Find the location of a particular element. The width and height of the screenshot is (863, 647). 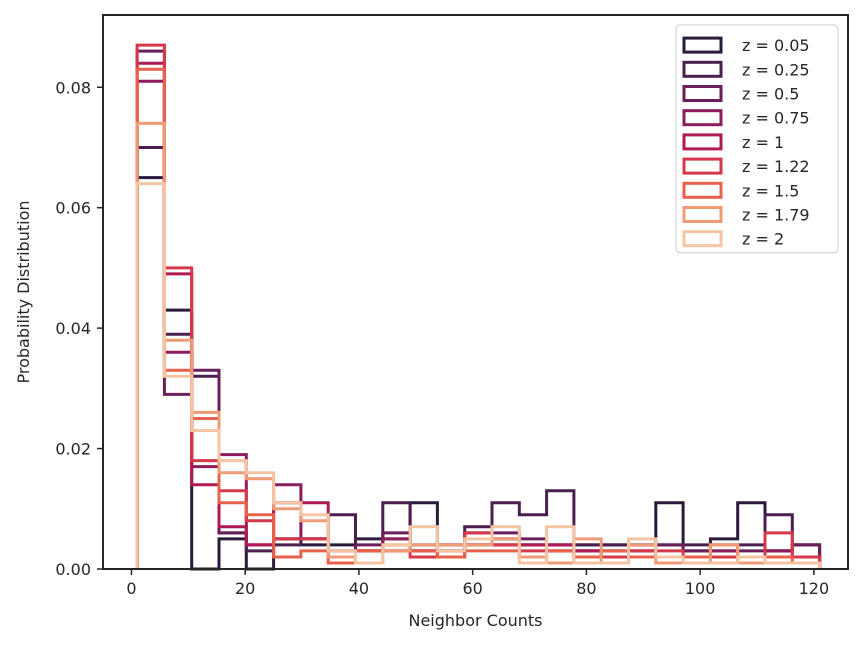

y-tick-label: 0.00 is located at coordinates (73, 569).